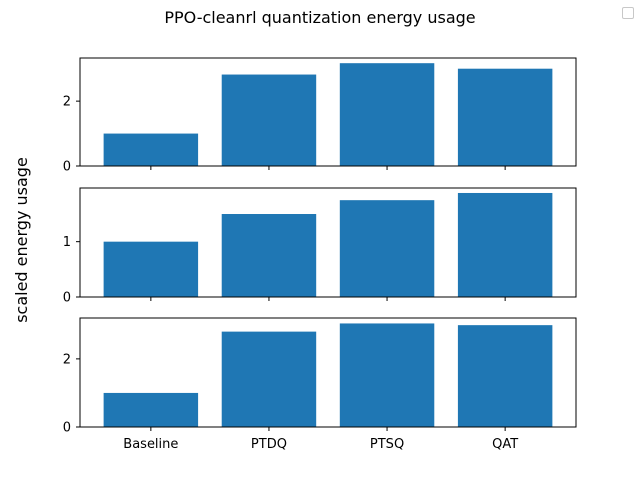 This screenshot has width=640, height=480. I want to click on x-tick-label: PTSQ, so click(387, 444).